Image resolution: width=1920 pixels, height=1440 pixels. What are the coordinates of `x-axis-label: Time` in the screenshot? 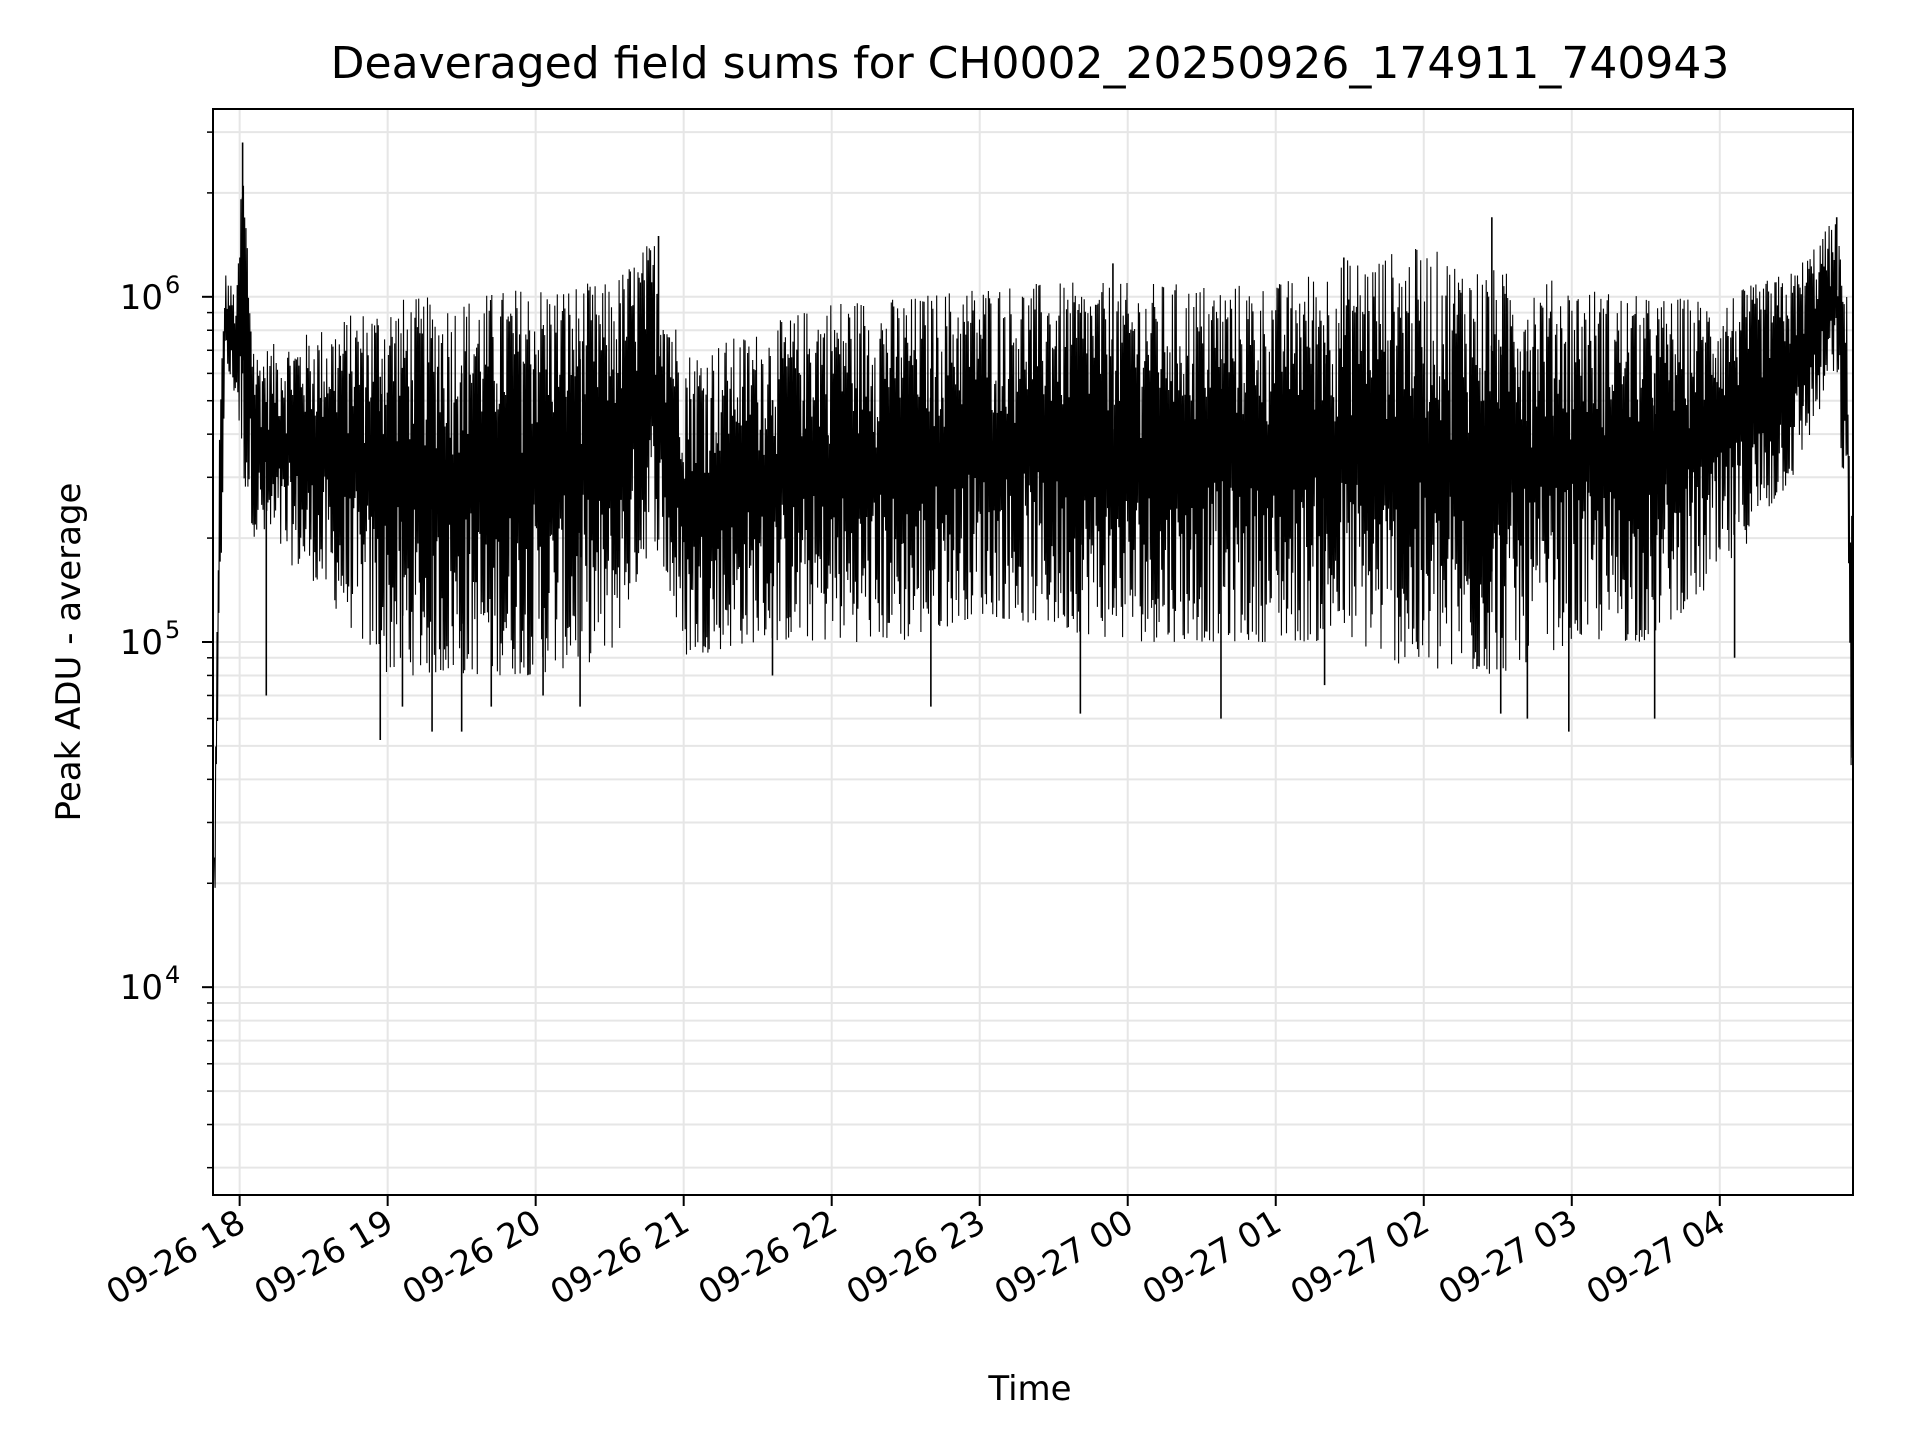 It's located at (1029, 1389).